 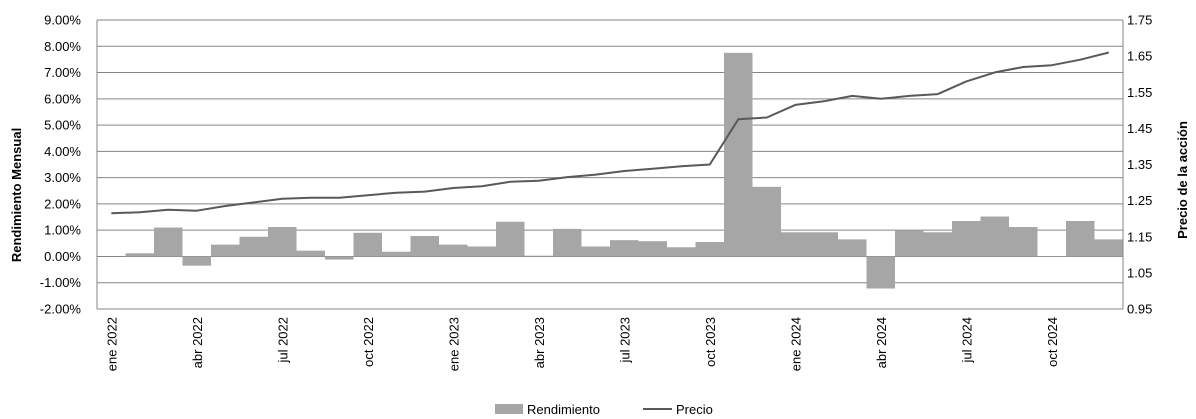 What do you see at coordinates (1139, 128) in the screenshot?
I see `y-right-tick-label: 1.45` at bounding box center [1139, 128].